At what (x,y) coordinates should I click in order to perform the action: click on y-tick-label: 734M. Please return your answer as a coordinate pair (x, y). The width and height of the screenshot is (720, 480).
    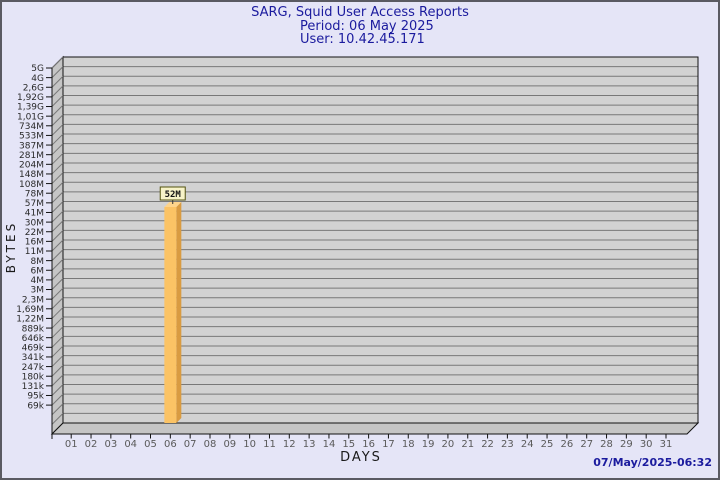
    Looking at the image, I should click on (31, 127).